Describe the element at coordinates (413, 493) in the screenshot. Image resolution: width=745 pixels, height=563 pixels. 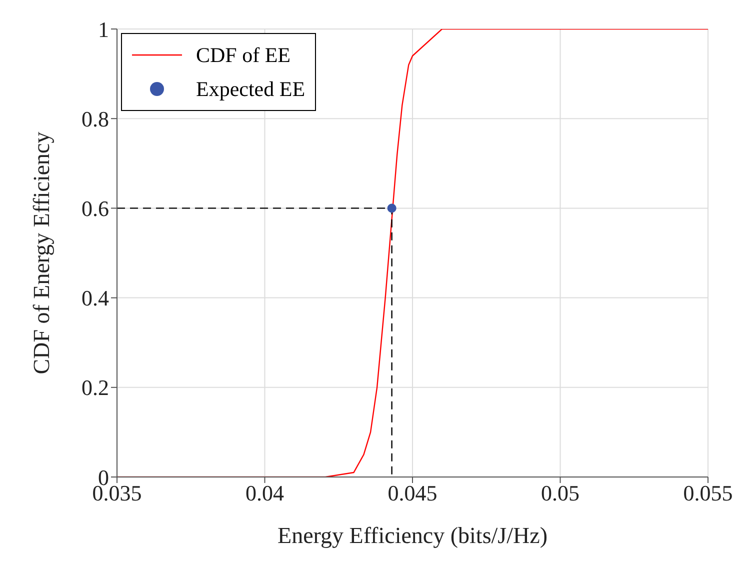
I see `x-tick-label: 0.045` at that location.